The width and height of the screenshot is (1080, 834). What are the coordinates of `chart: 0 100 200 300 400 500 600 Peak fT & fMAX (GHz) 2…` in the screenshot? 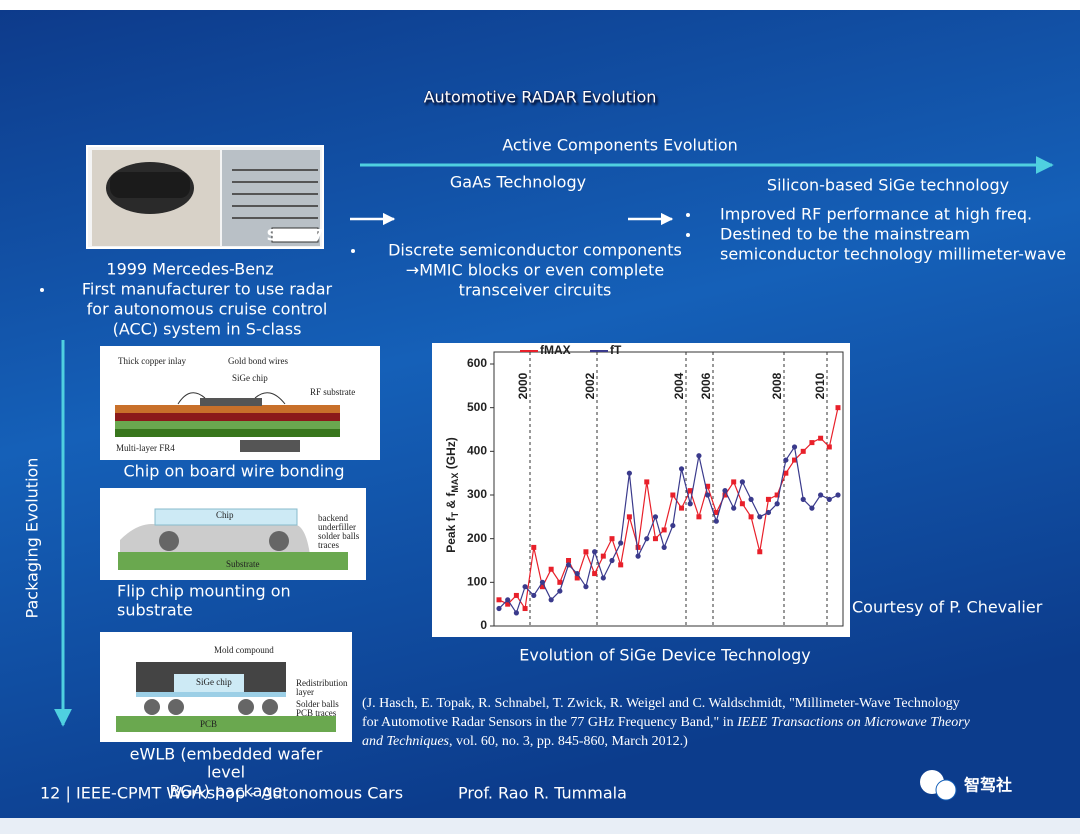 It's located at (644, 487).